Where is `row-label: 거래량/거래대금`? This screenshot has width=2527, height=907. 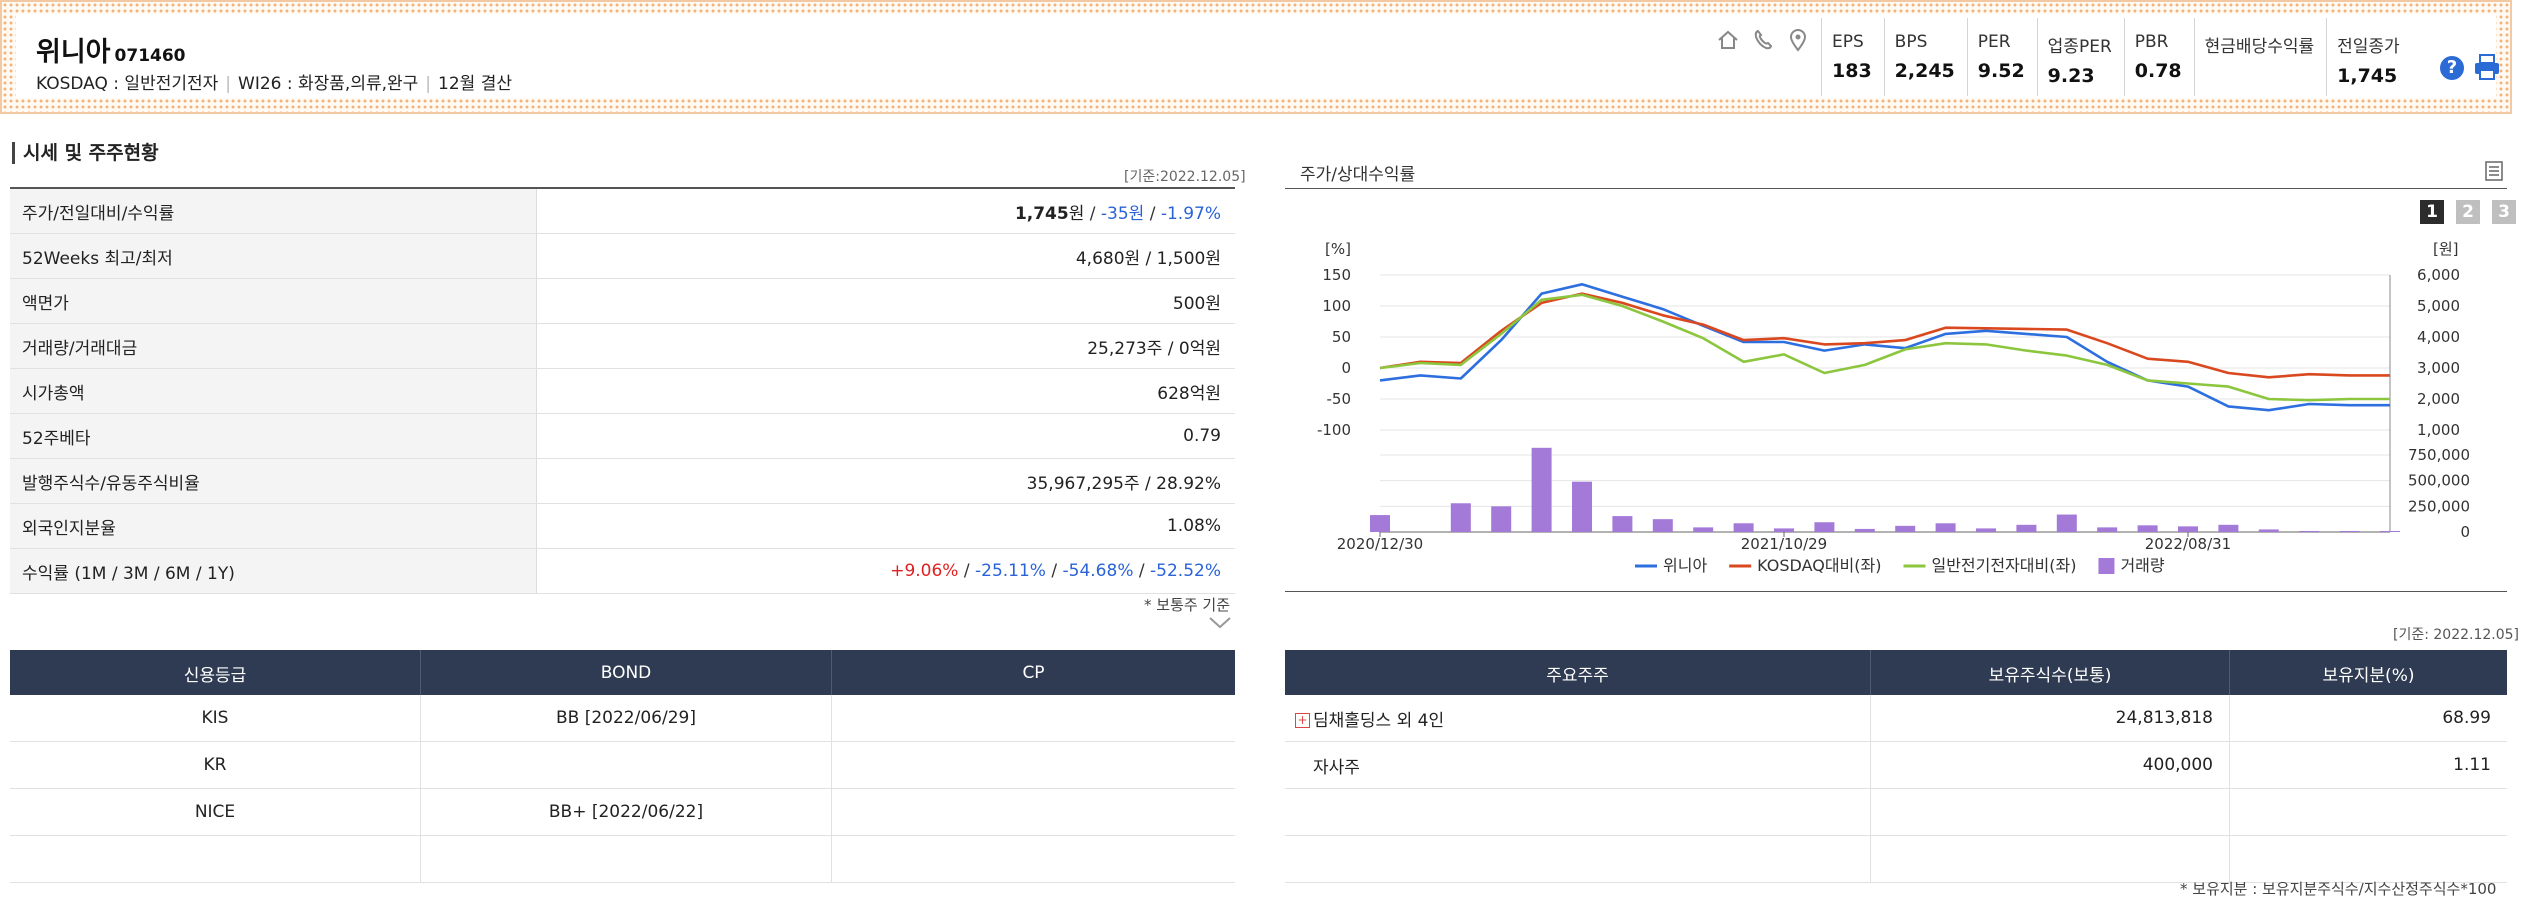
row-label: 거래량/거래대금 is located at coordinates (273, 346).